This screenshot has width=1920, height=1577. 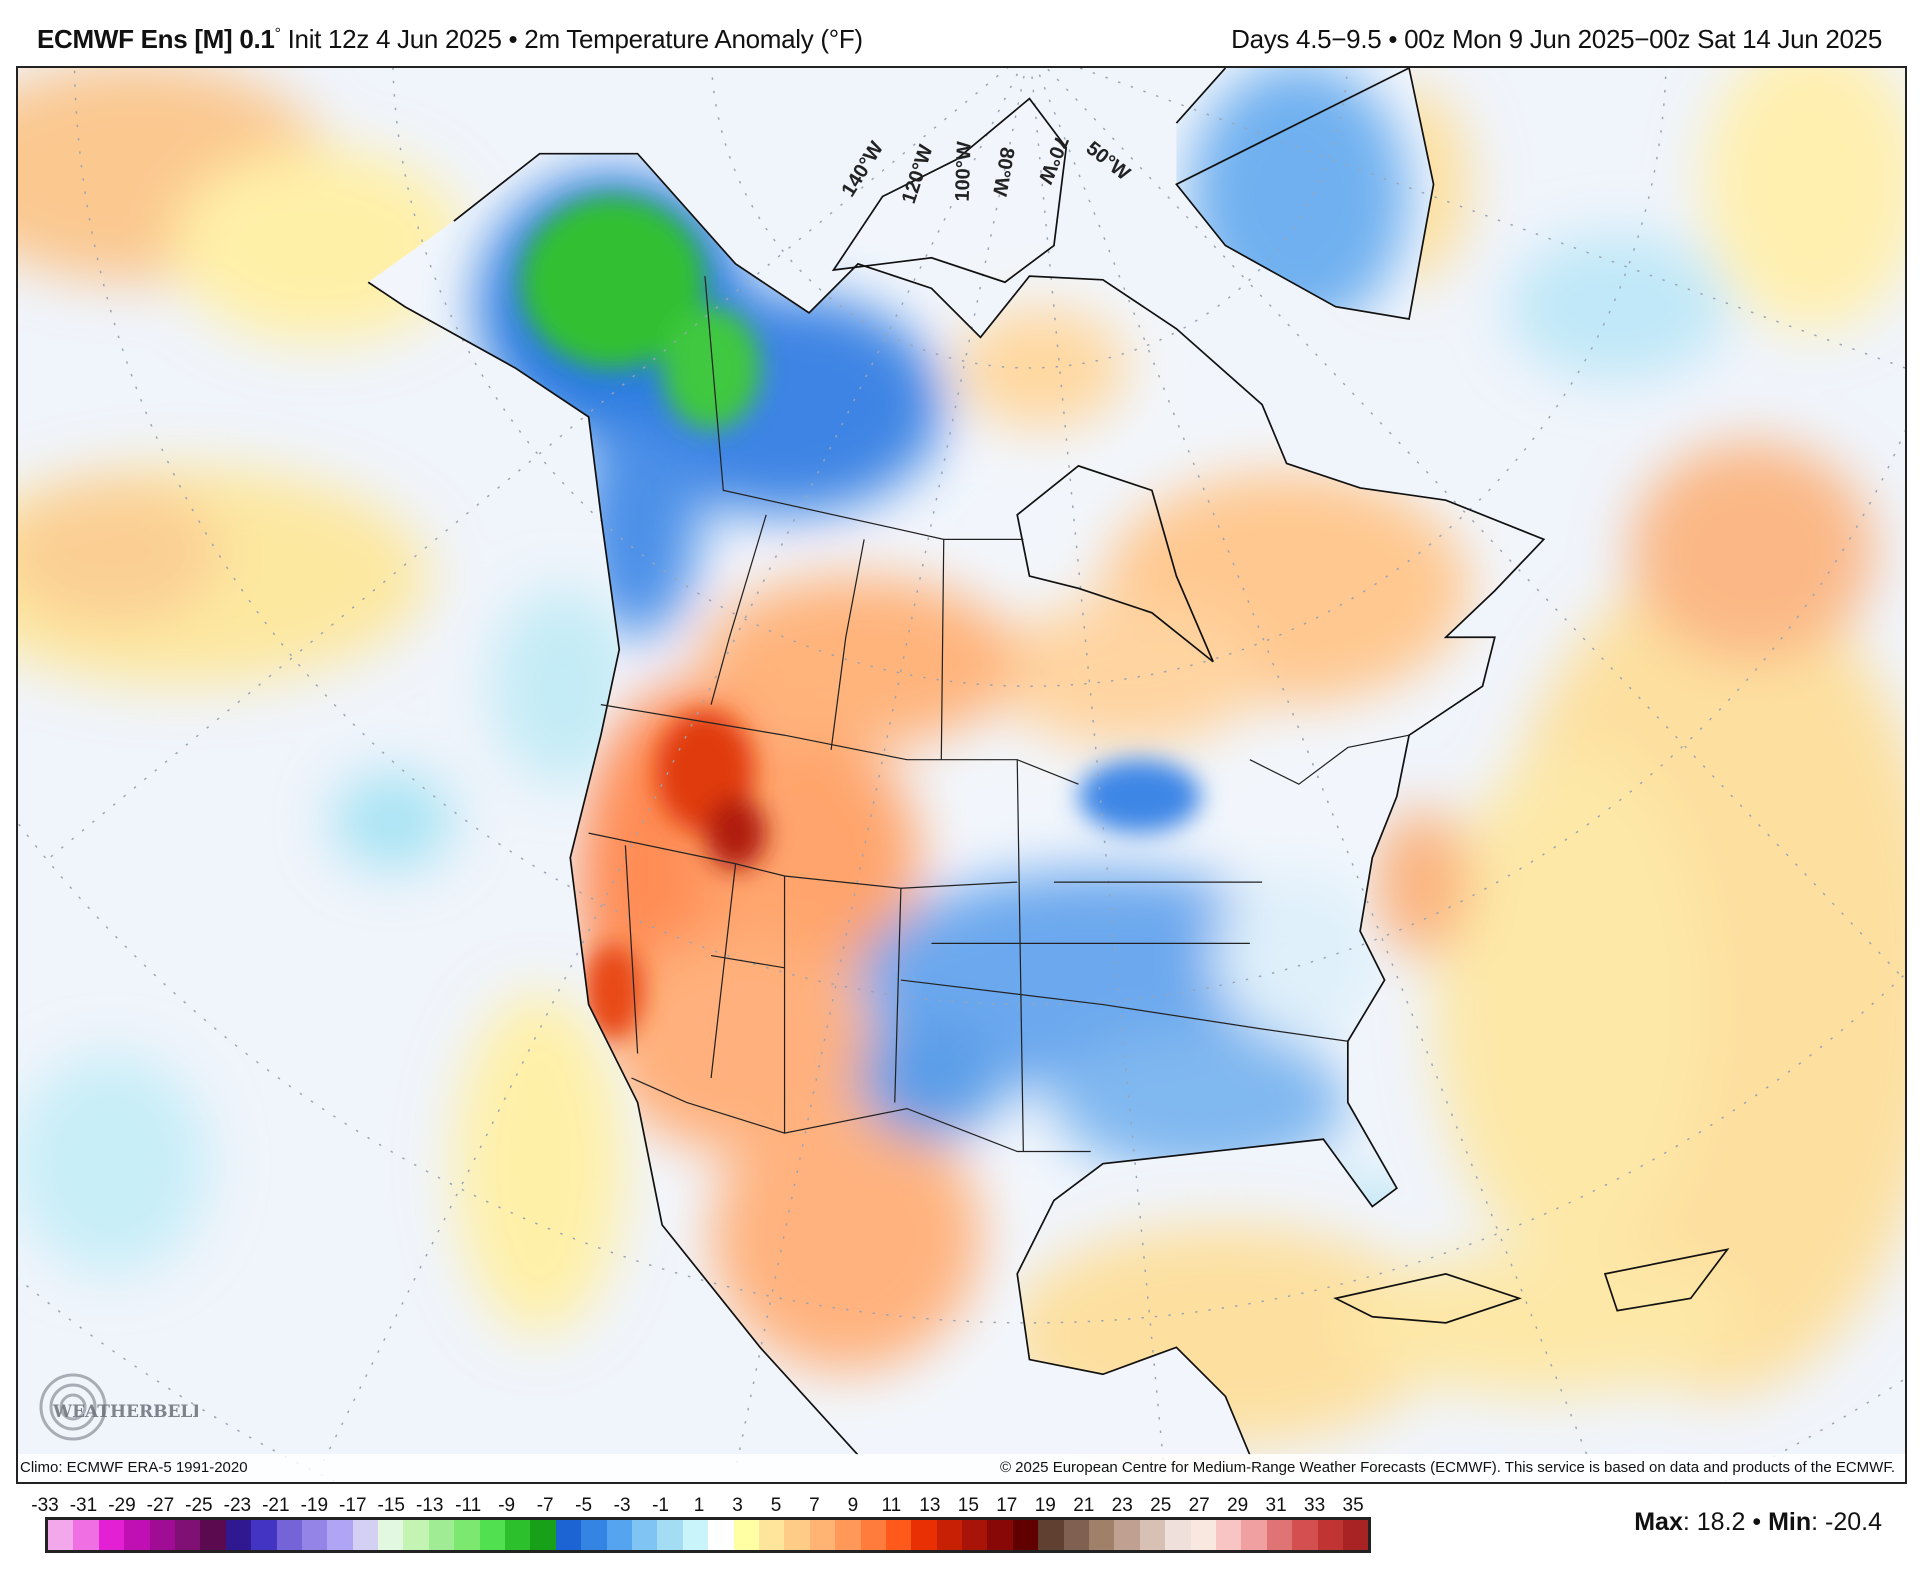 What do you see at coordinates (314, 1505) in the screenshot?
I see `colorbar-tick-label: -19` at bounding box center [314, 1505].